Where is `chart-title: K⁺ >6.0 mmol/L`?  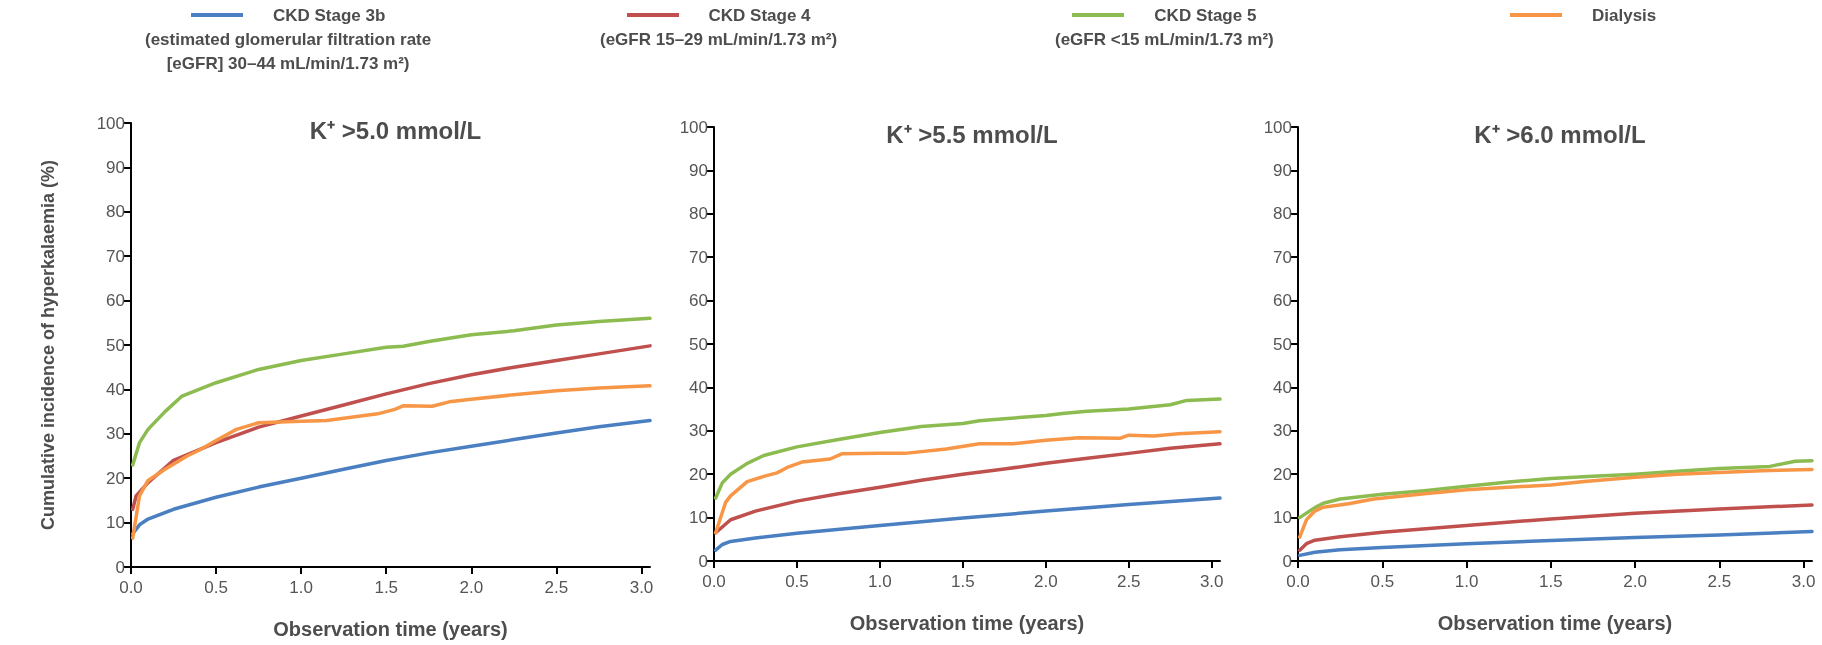 chart-title: K⁺ >6.0 mmol/L is located at coordinates (1560, 134).